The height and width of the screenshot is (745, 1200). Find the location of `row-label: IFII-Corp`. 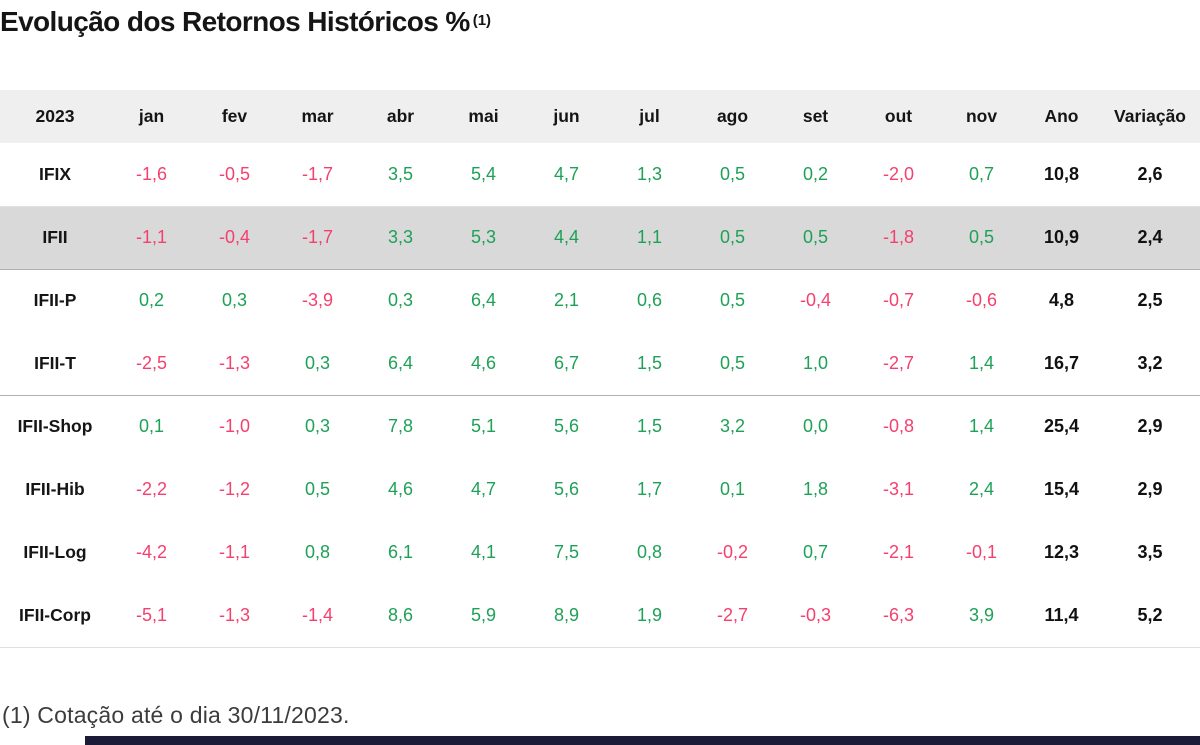

row-label: IFII-Corp is located at coordinates (55, 616).